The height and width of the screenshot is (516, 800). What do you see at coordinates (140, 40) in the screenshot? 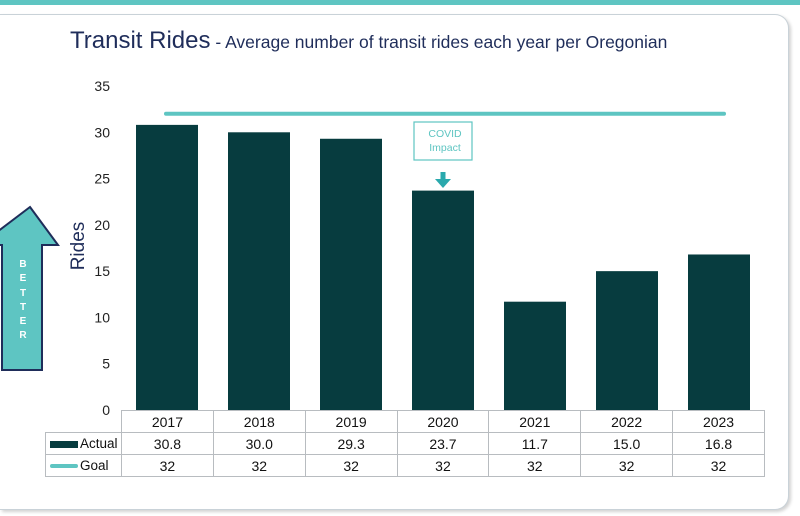
I see `chart-title: Transit Rides` at bounding box center [140, 40].